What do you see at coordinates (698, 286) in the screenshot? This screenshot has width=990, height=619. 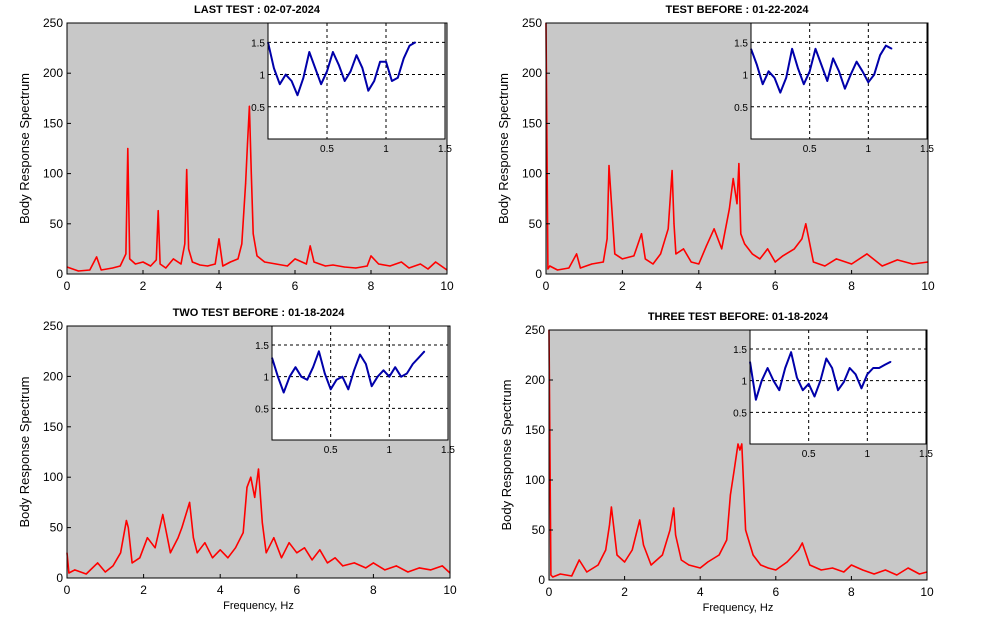 I see `x-tick-label: 4` at bounding box center [698, 286].